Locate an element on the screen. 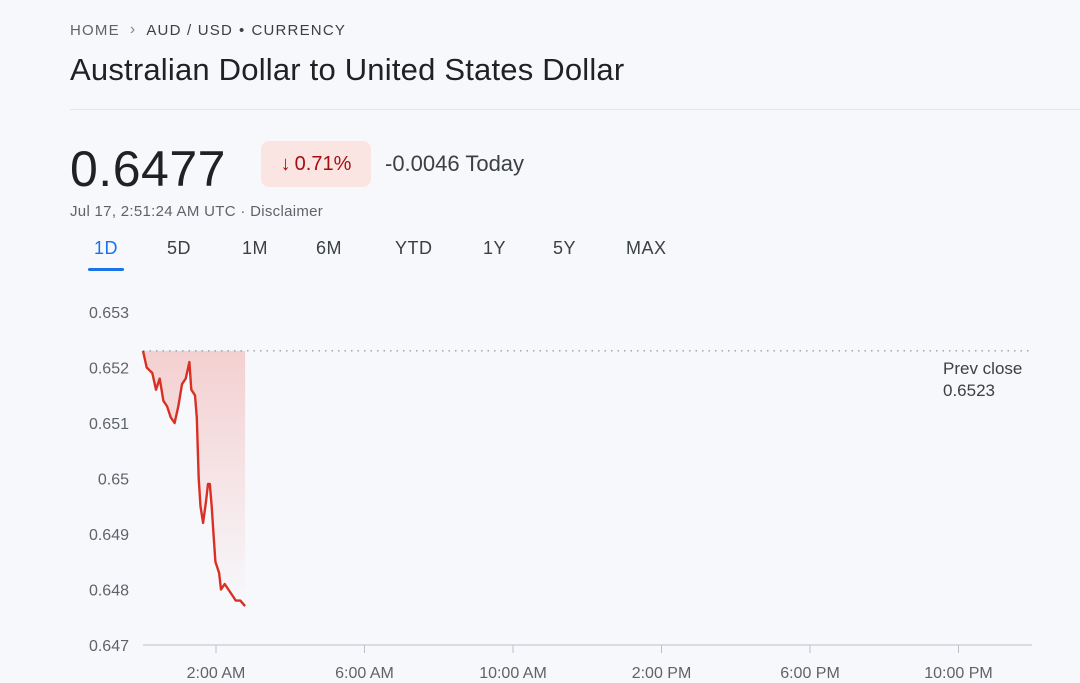 The height and width of the screenshot is (683, 1080). y-tick-label: 0.653 is located at coordinates (109, 313).